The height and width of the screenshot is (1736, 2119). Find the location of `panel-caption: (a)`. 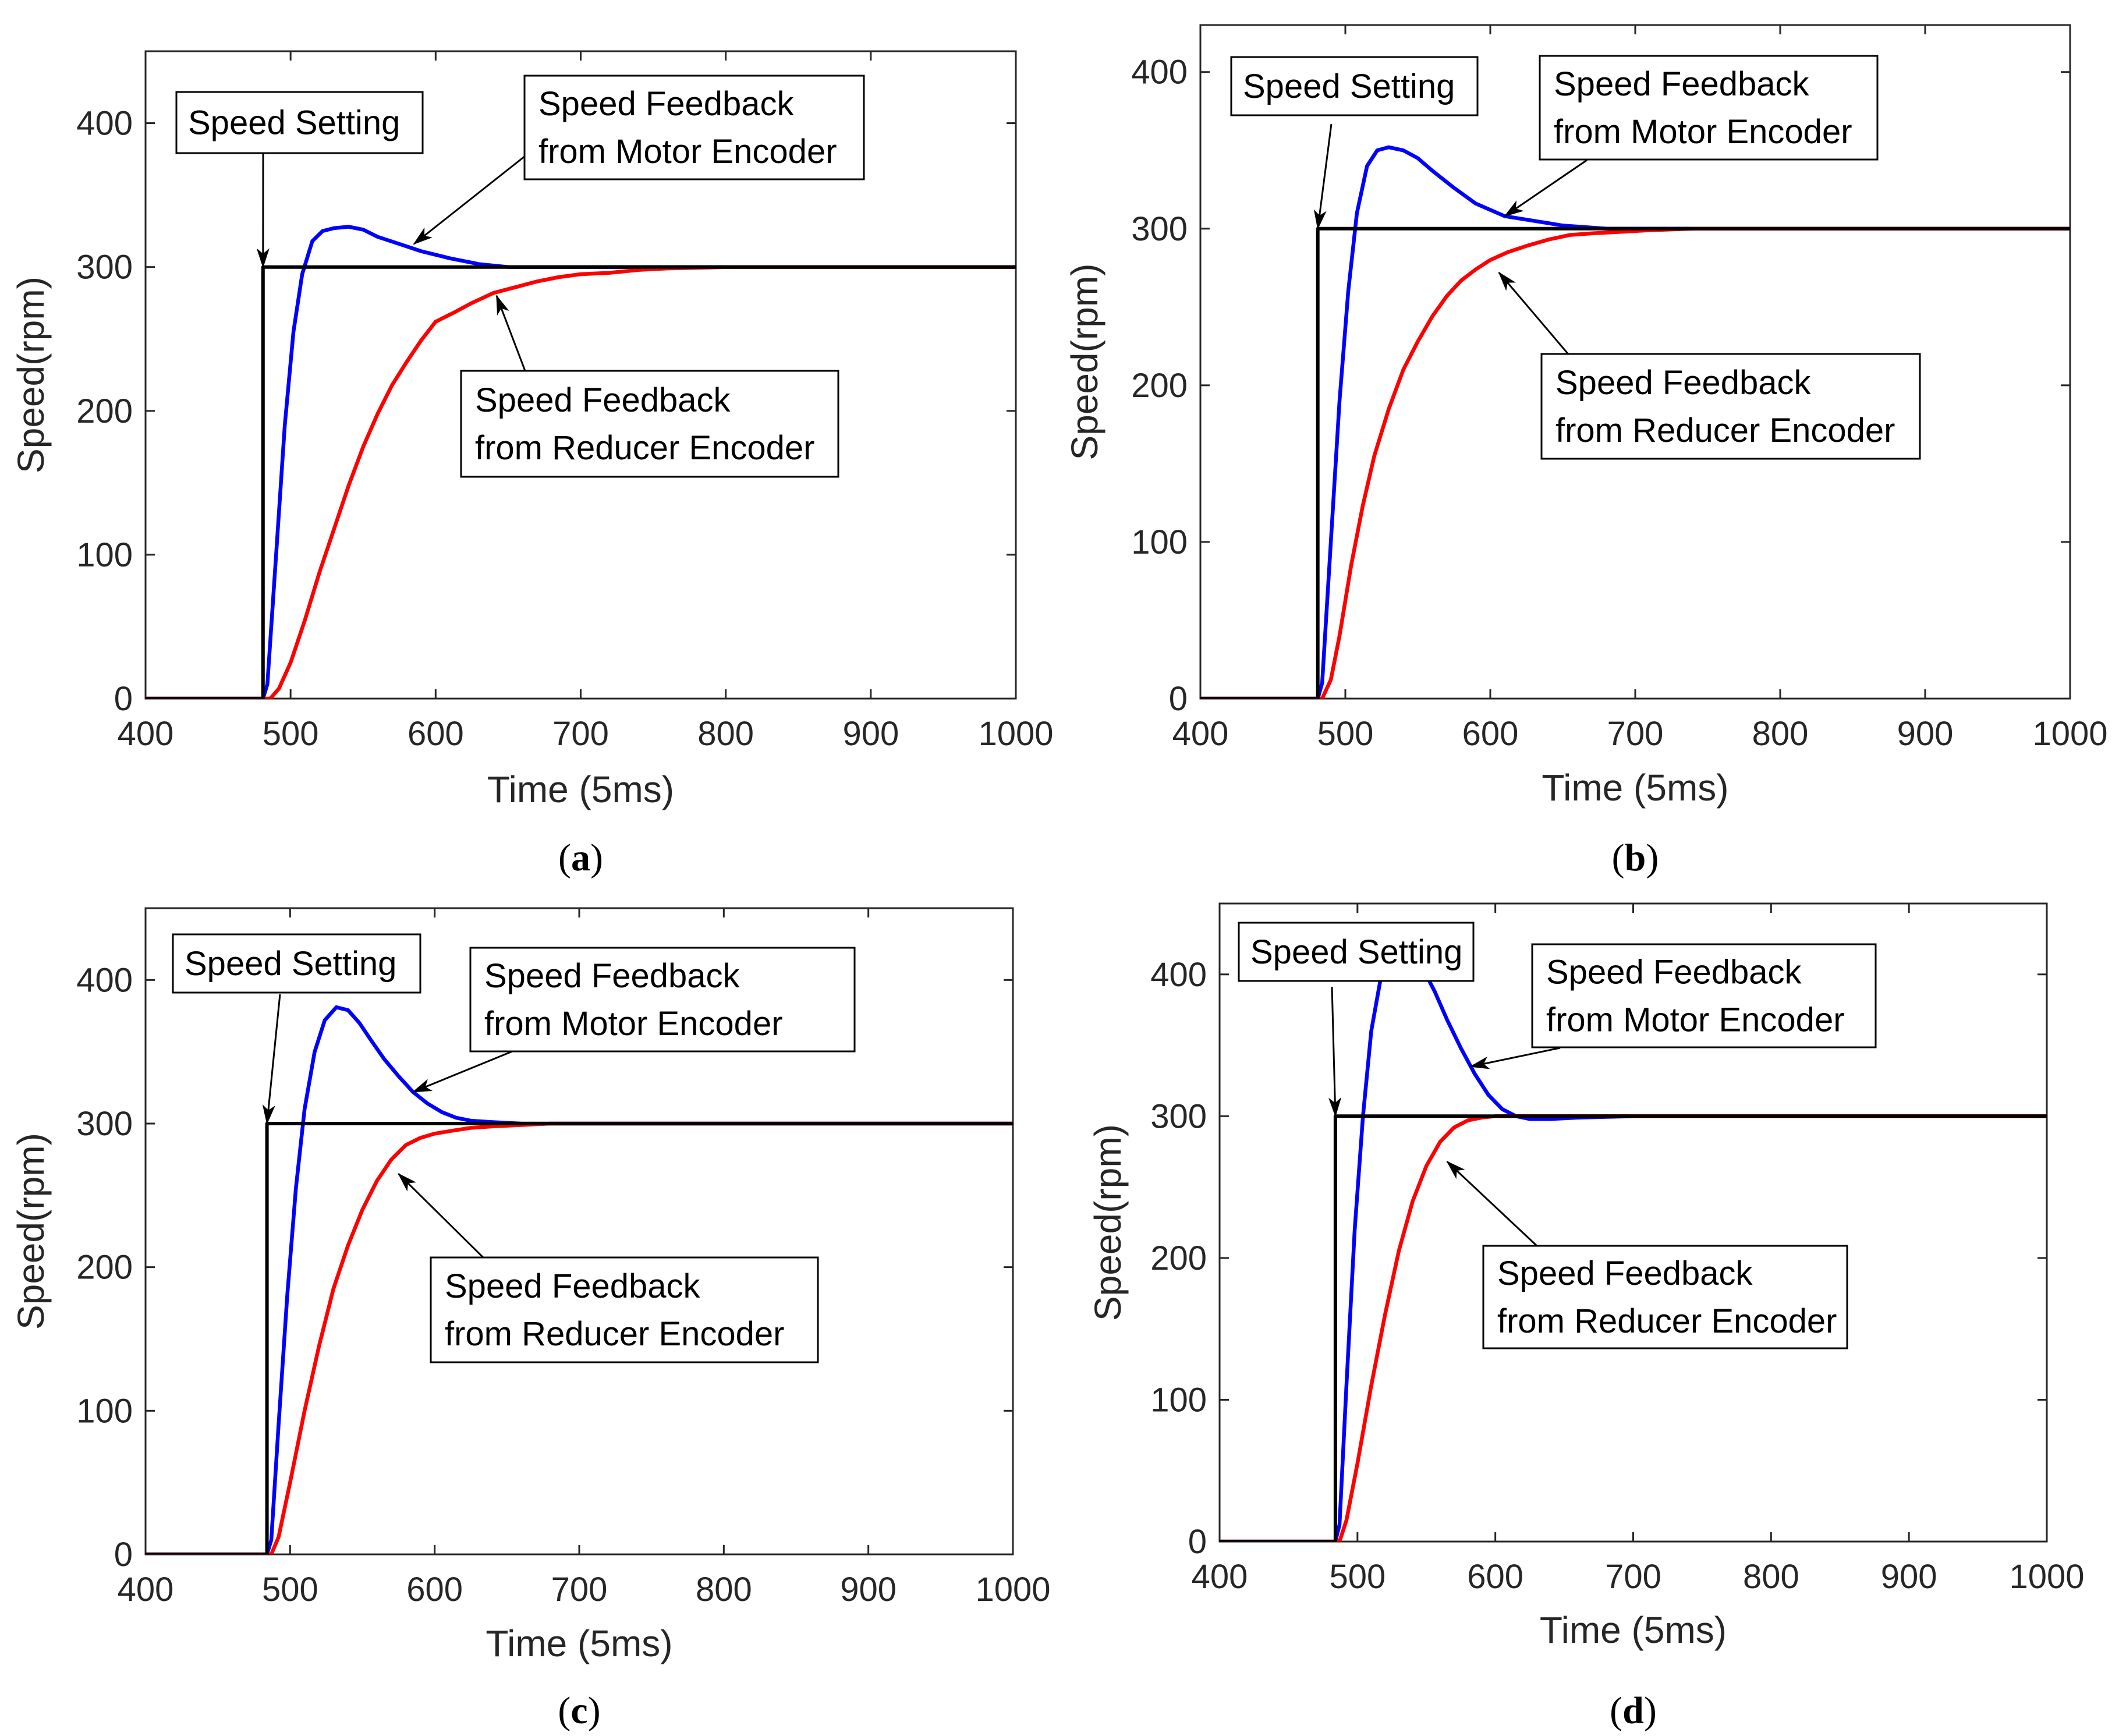

panel-caption: (a) is located at coordinates (580, 858).